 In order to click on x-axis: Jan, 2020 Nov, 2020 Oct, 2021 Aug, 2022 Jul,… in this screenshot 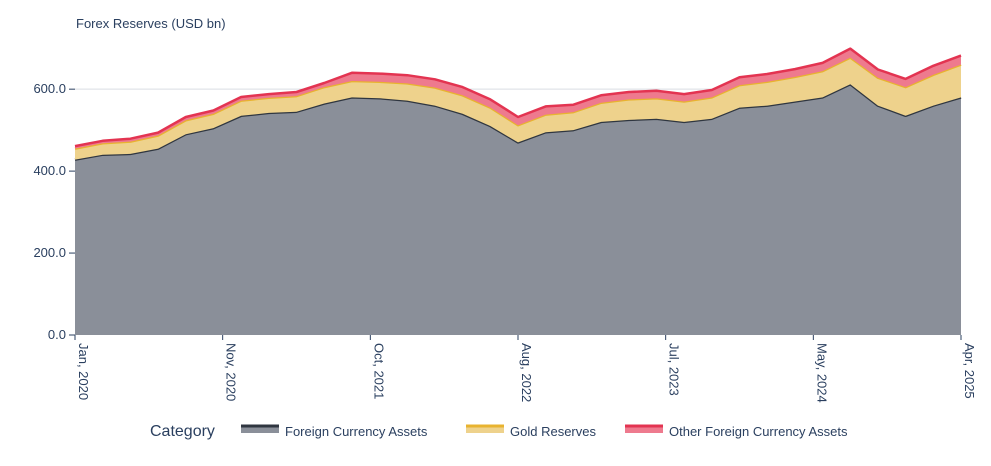, I will do `click(525, 369)`.